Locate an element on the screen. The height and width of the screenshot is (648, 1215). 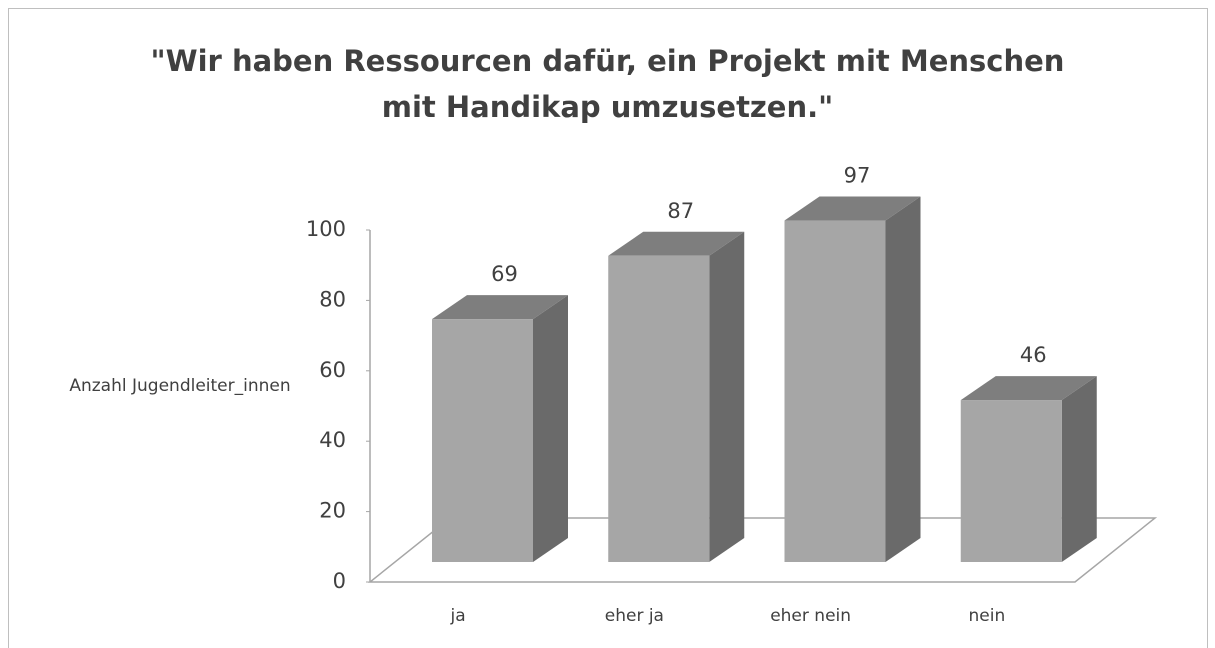
x-tick-label: ja is located at coordinates (458, 616).